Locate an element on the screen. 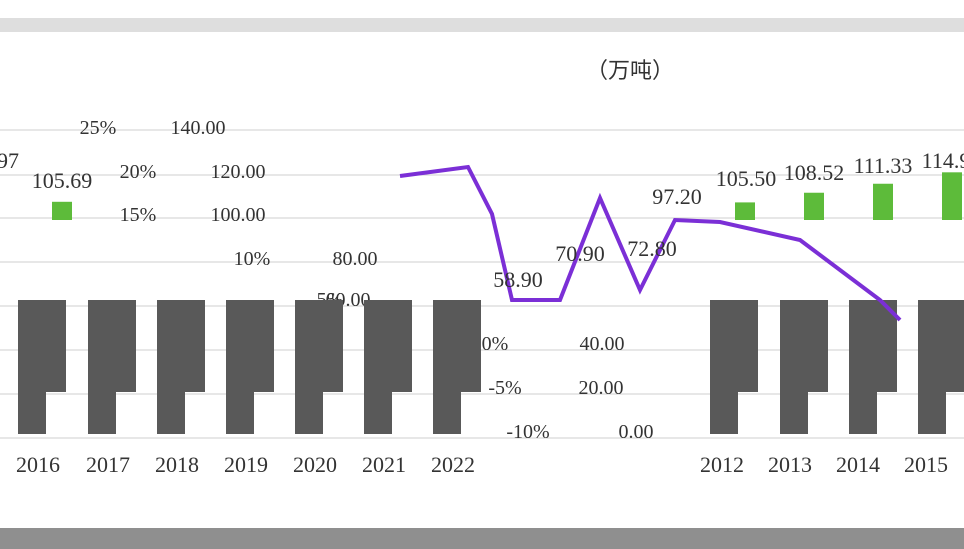 The height and width of the screenshot is (549, 964). x-tick-label: 2014 is located at coordinates (858, 464).